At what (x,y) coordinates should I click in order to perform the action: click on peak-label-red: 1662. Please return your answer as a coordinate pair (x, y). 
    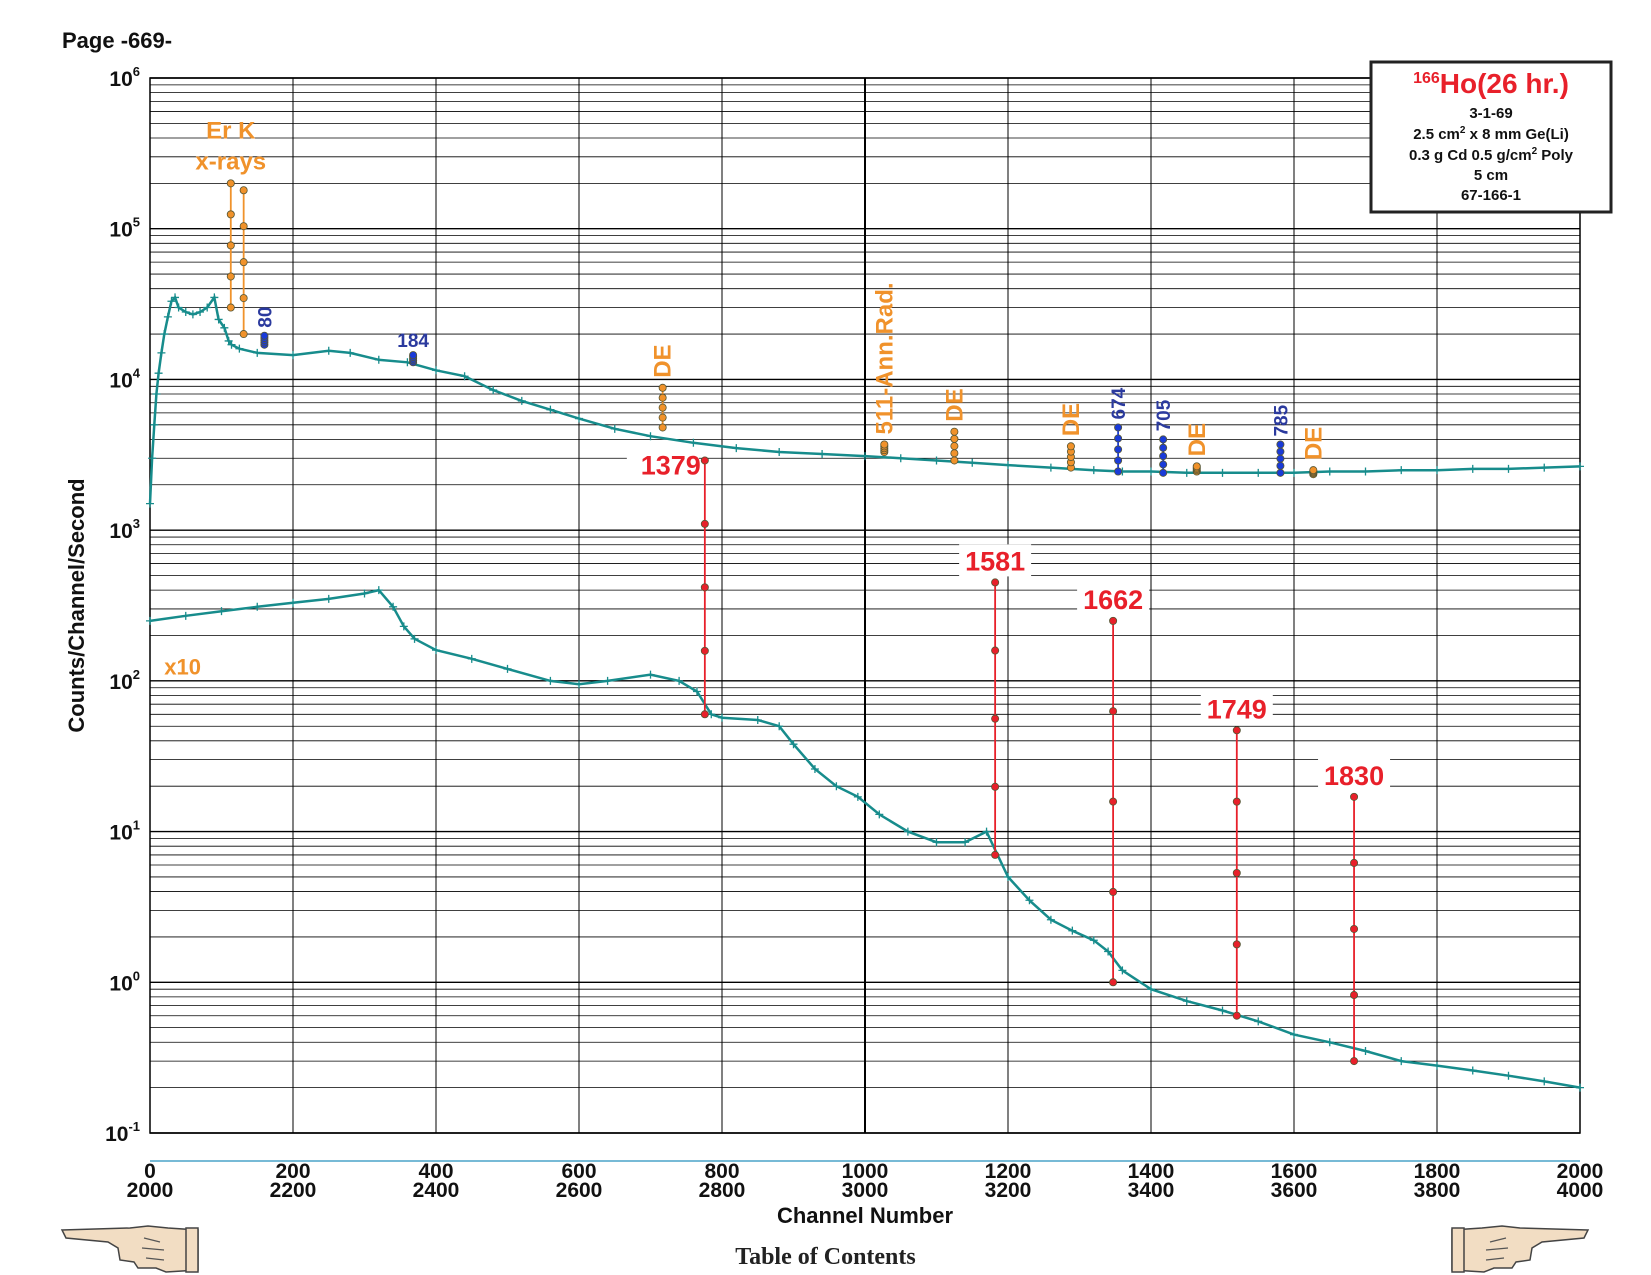
    Looking at the image, I should click on (1113, 600).